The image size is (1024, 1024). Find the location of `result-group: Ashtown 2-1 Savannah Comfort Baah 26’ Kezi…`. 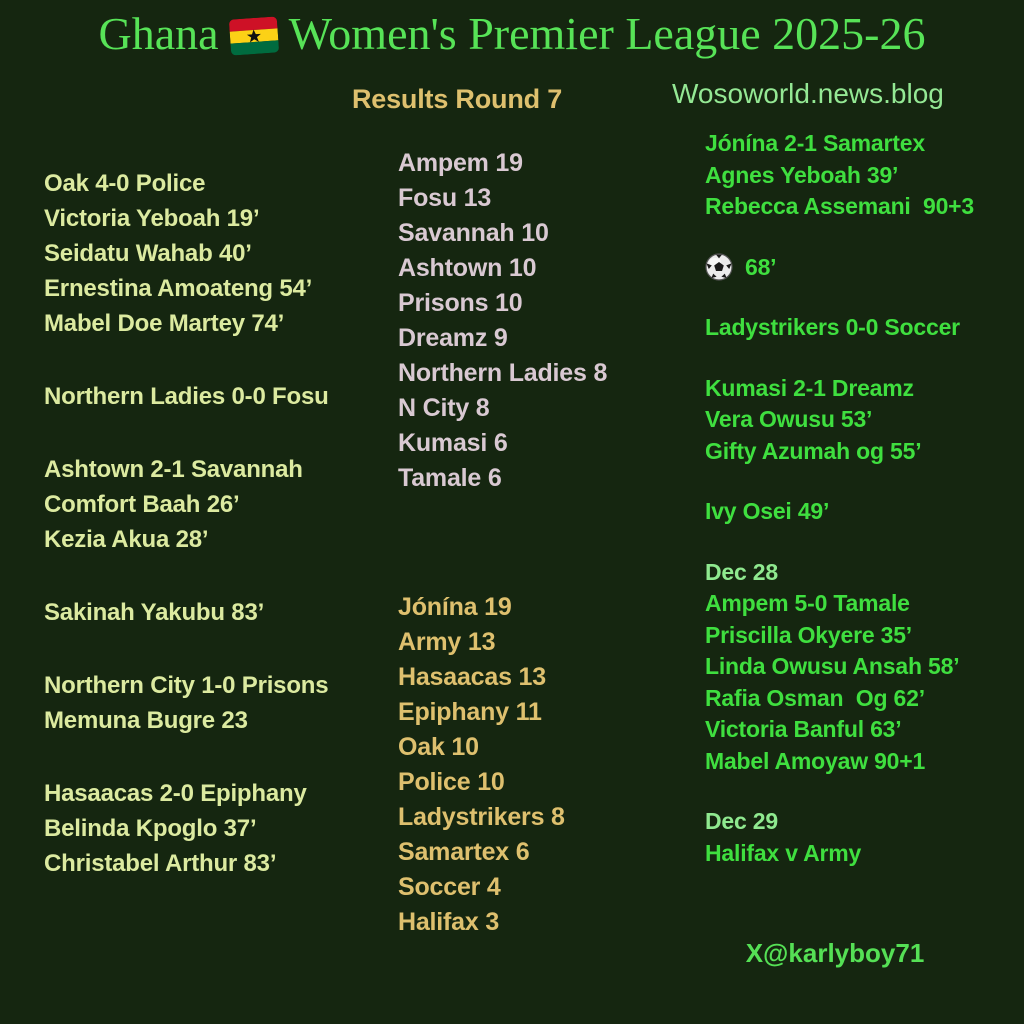

result-group: Ashtown 2-1 Savannah Comfort Baah 26’ Kezi… is located at coordinates (186, 504).